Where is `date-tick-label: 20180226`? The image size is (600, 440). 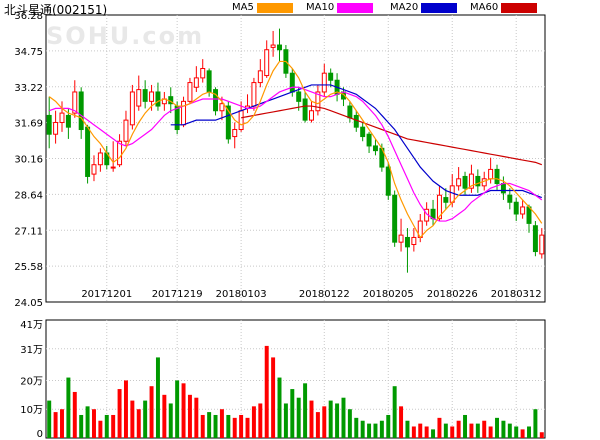
date-tick-label: 20180226 is located at coordinates (452, 294).